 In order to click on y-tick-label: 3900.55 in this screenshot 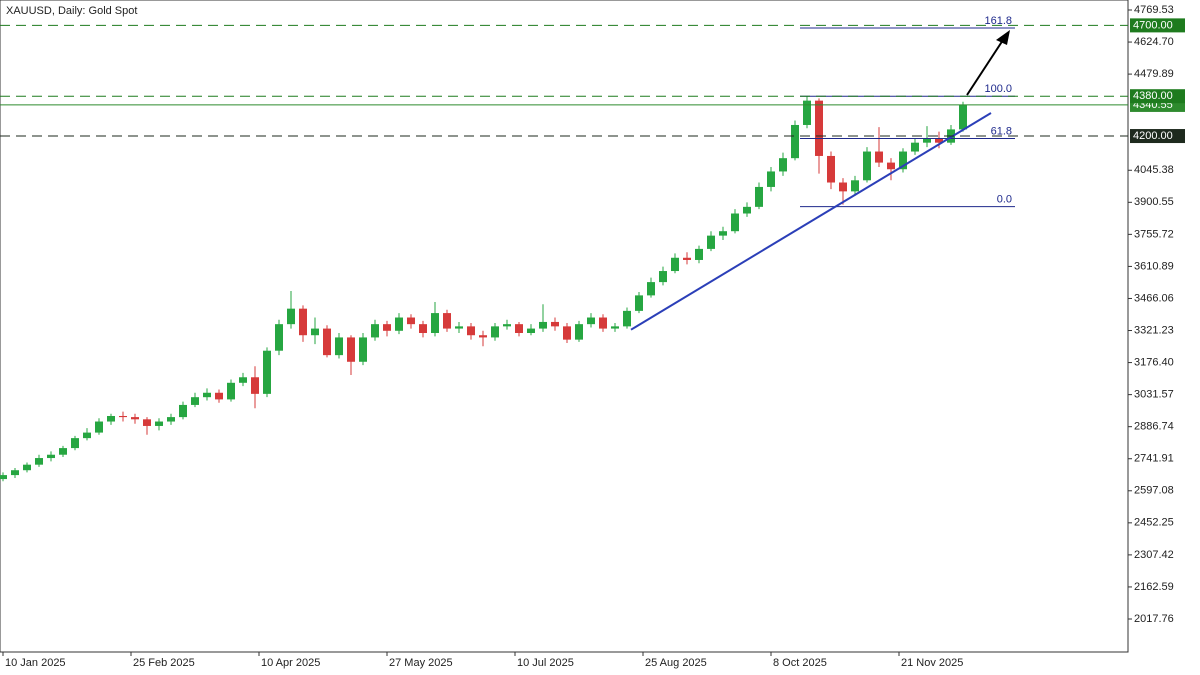, I will do `click(1154, 202)`.